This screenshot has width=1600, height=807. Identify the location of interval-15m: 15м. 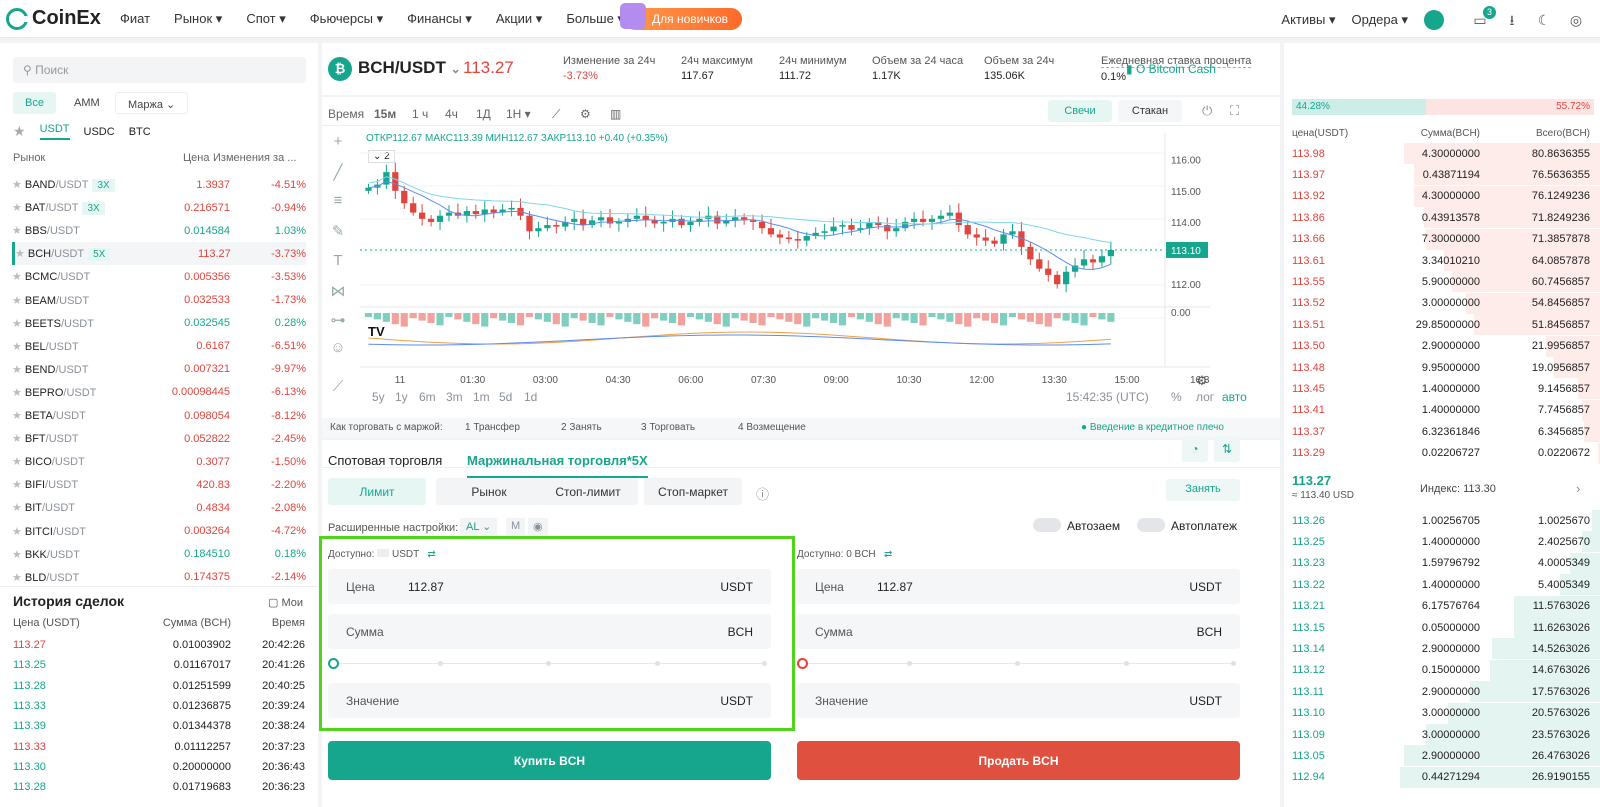
(385, 114).